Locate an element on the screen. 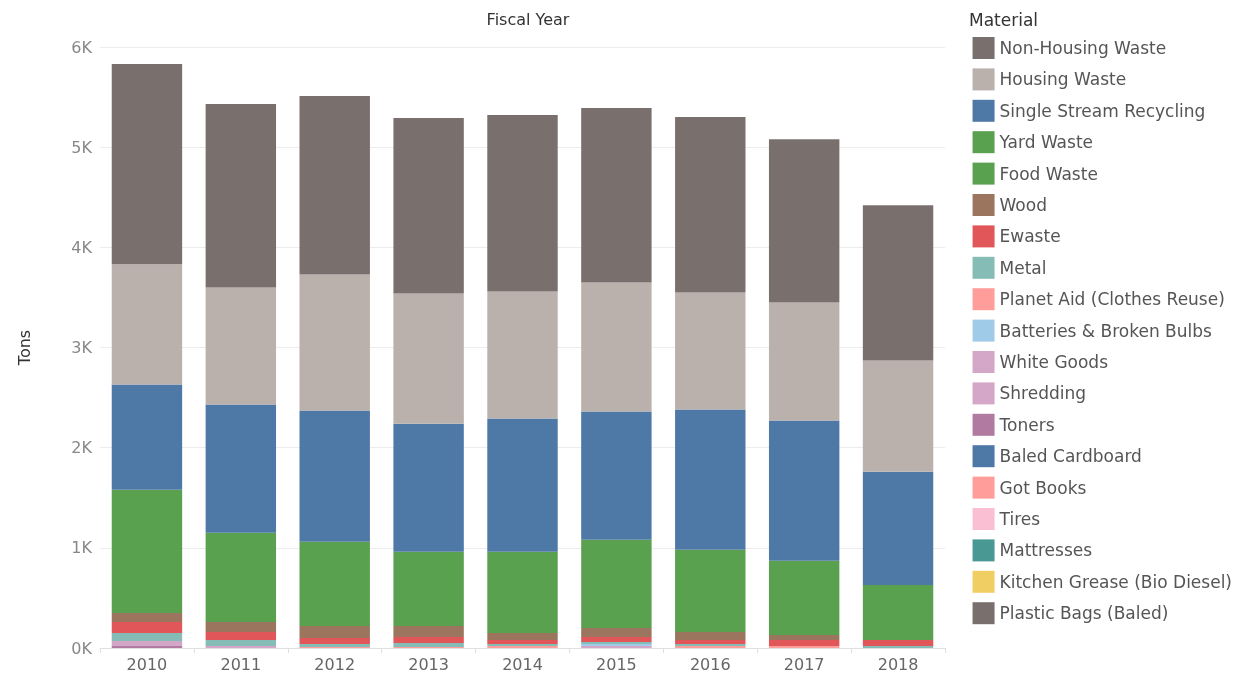 This screenshot has height=679, width=1245. legend-label: Toners is located at coordinates (1026, 424).